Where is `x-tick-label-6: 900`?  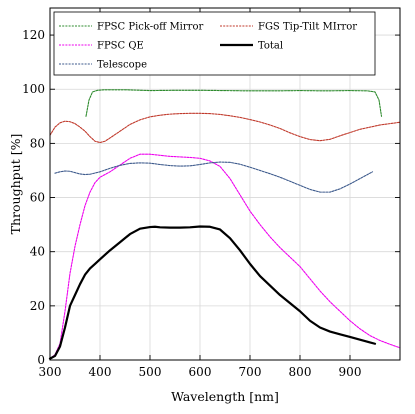 x-tick-label-6: 900 is located at coordinates (350, 372).